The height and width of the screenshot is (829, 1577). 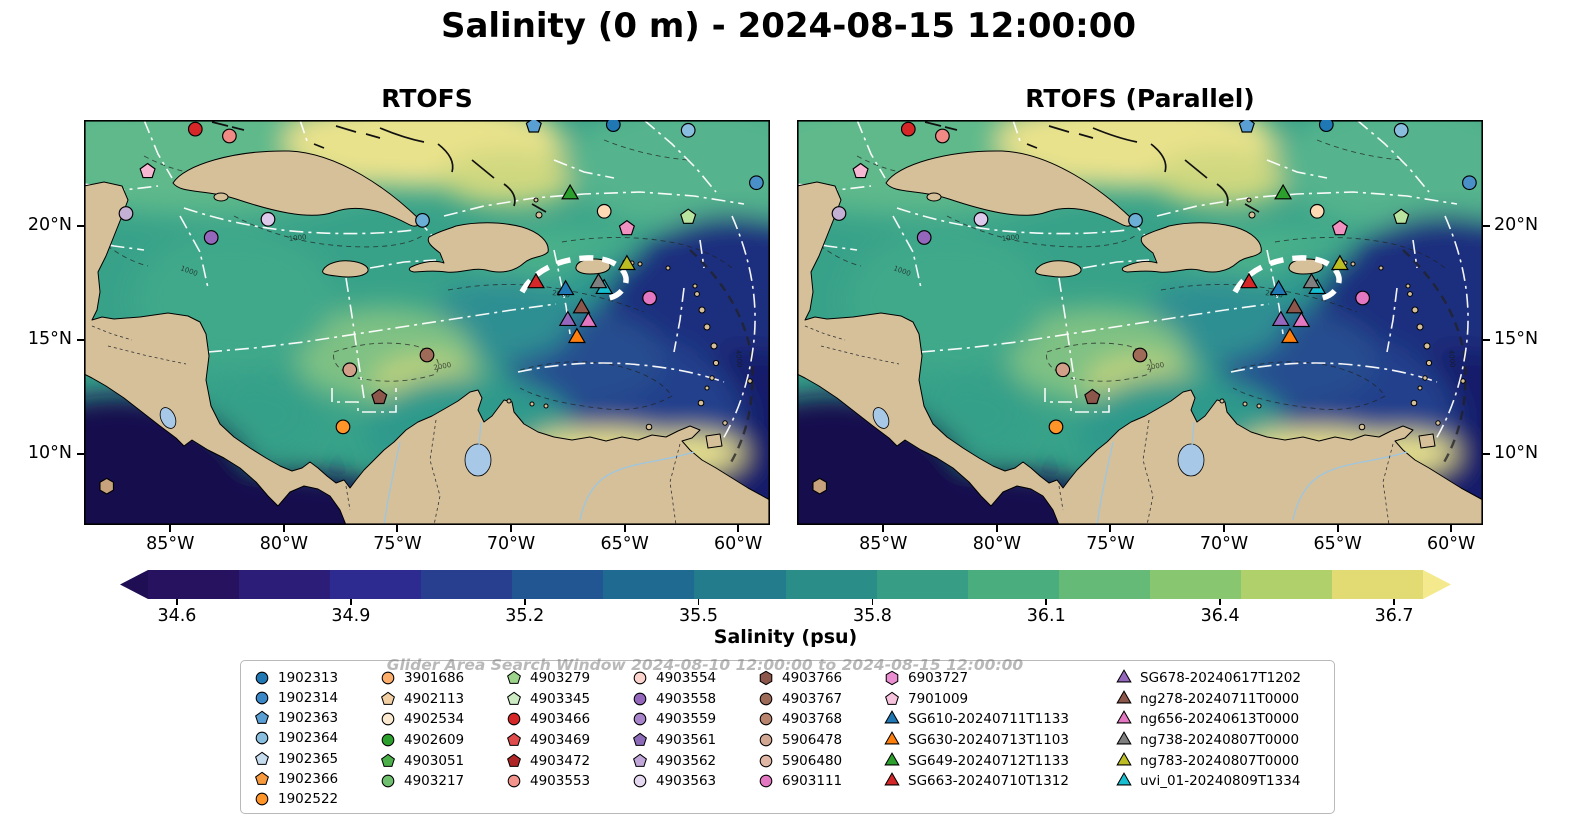 I want to click on legend-item: 4903559, so click(x=694, y=719).